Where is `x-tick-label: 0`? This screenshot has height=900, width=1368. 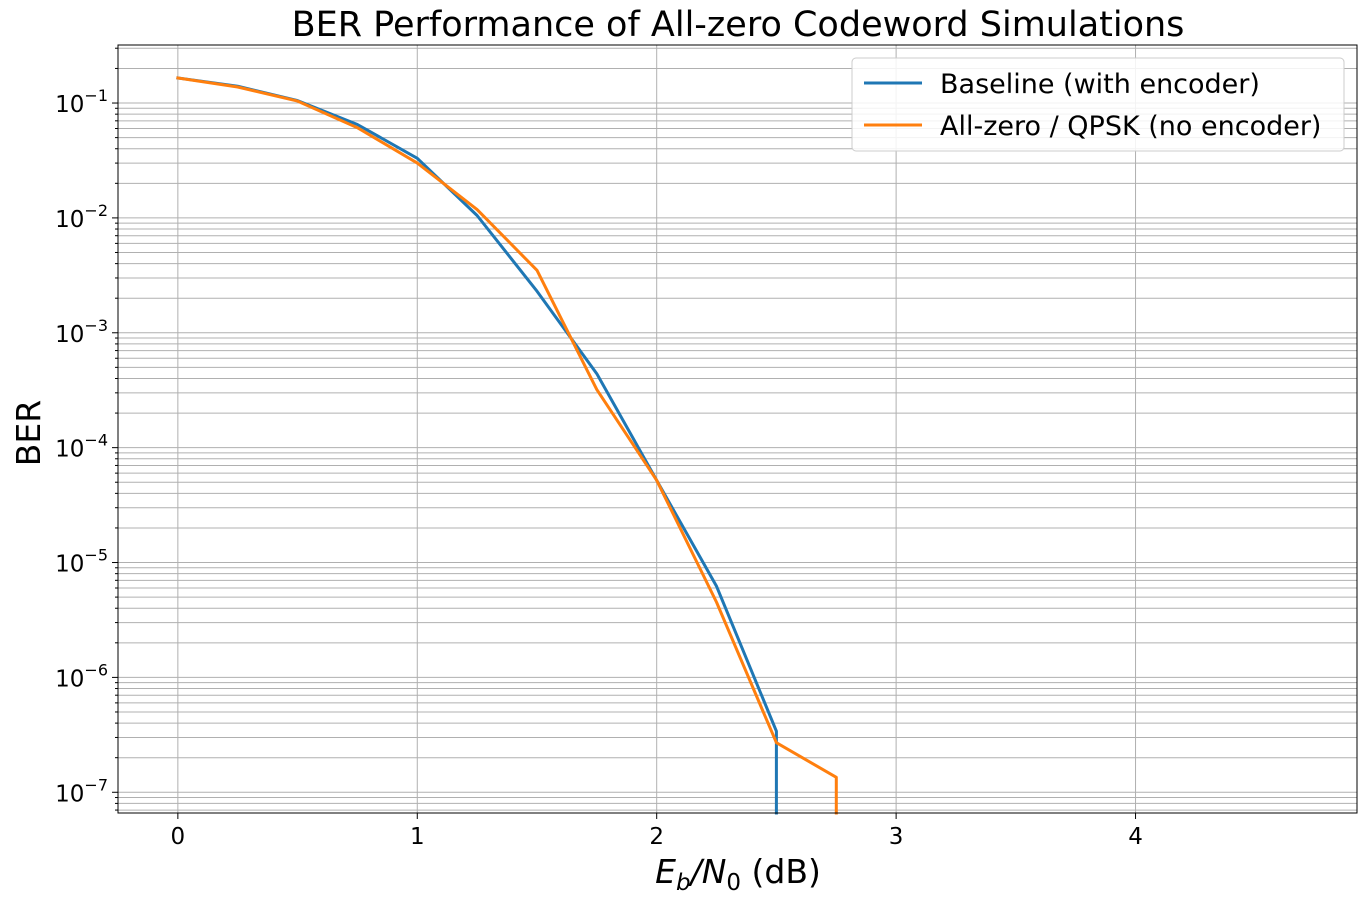 x-tick-label: 0 is located at coordinates (178, 837).